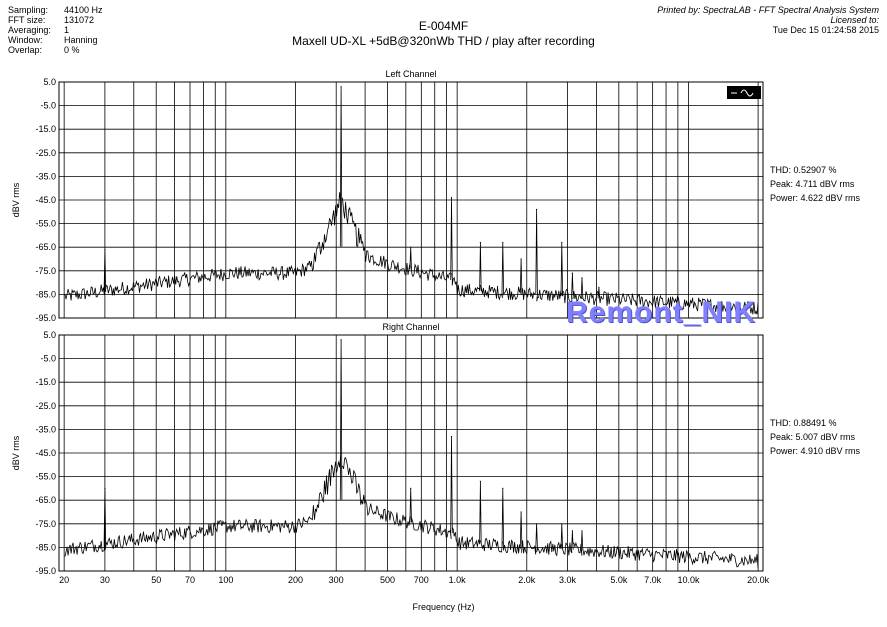 This screenshot has height=627, width=887. I want to click on x-tick-label: 1.0k, so click(458, 580).